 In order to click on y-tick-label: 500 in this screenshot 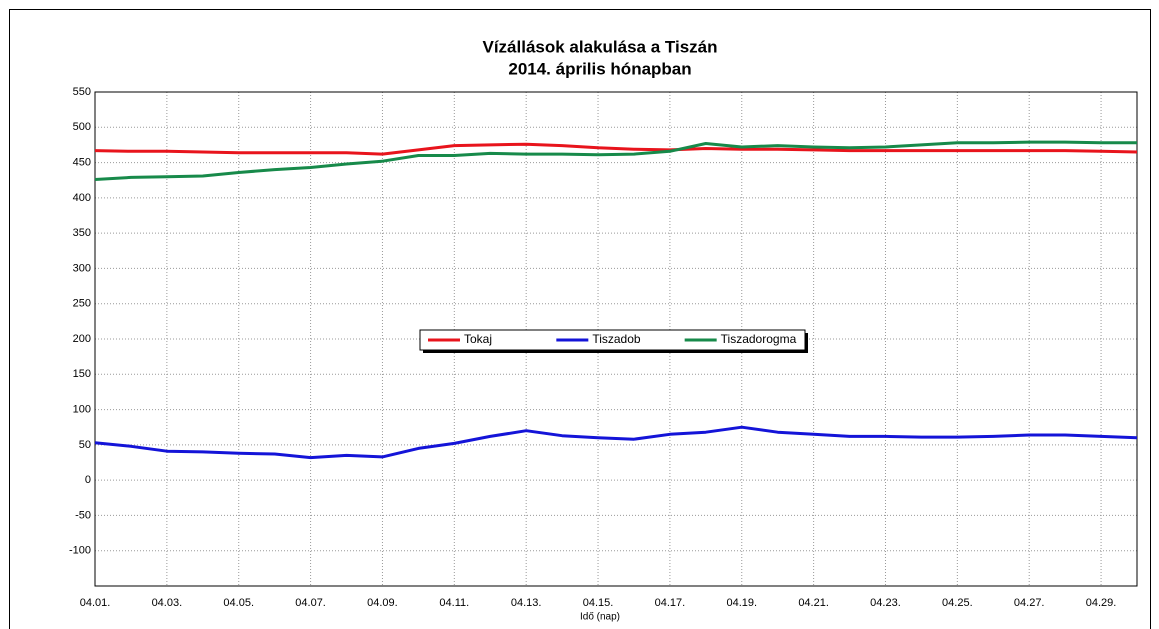, I will do `click(82, 127)`.